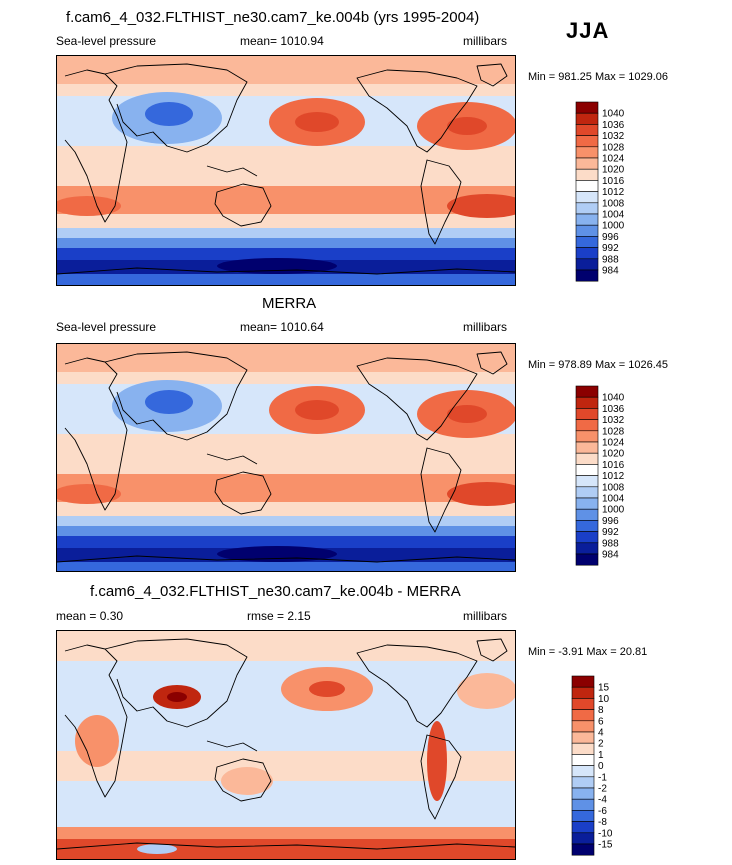 Image resolution: width=732 pixels, height=865 pixels. Describe the element at coordinates (610, 521) in the screenshot. I see `panel2-colorbar-label-11: 996` at that location.